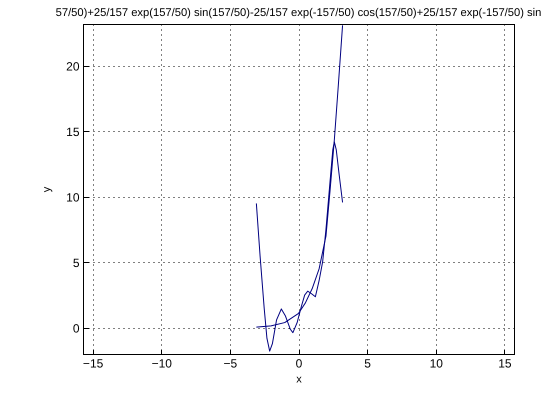 This screenshot has height=420, width=560. What do you see at coordinates (73, 197) in the screenshot?
I see `y-tick-label: 10` at bounding box center [73, 197].